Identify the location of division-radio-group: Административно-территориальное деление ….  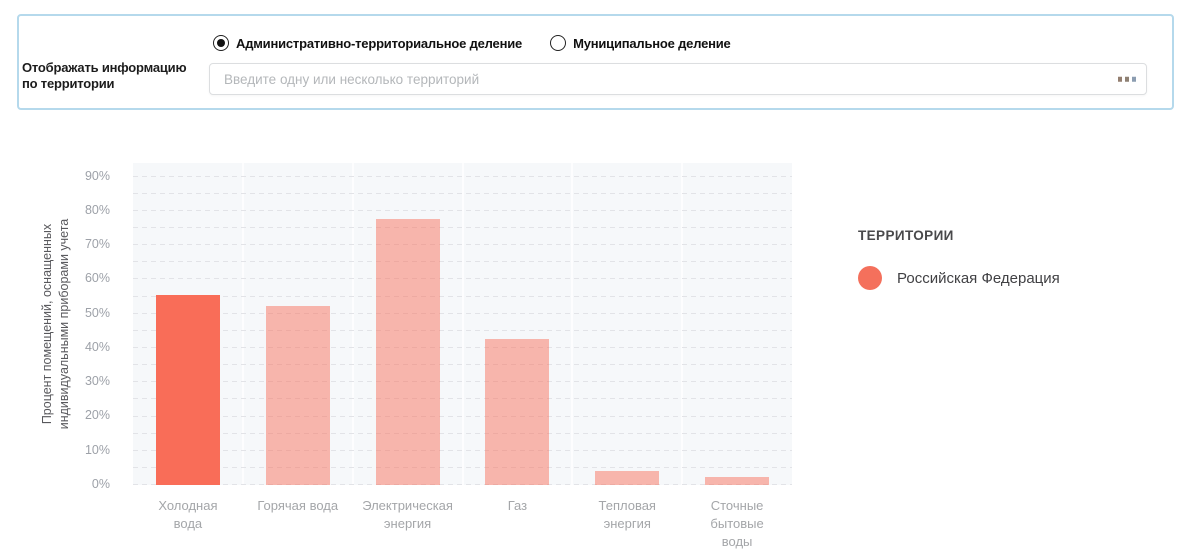
(472, 43).